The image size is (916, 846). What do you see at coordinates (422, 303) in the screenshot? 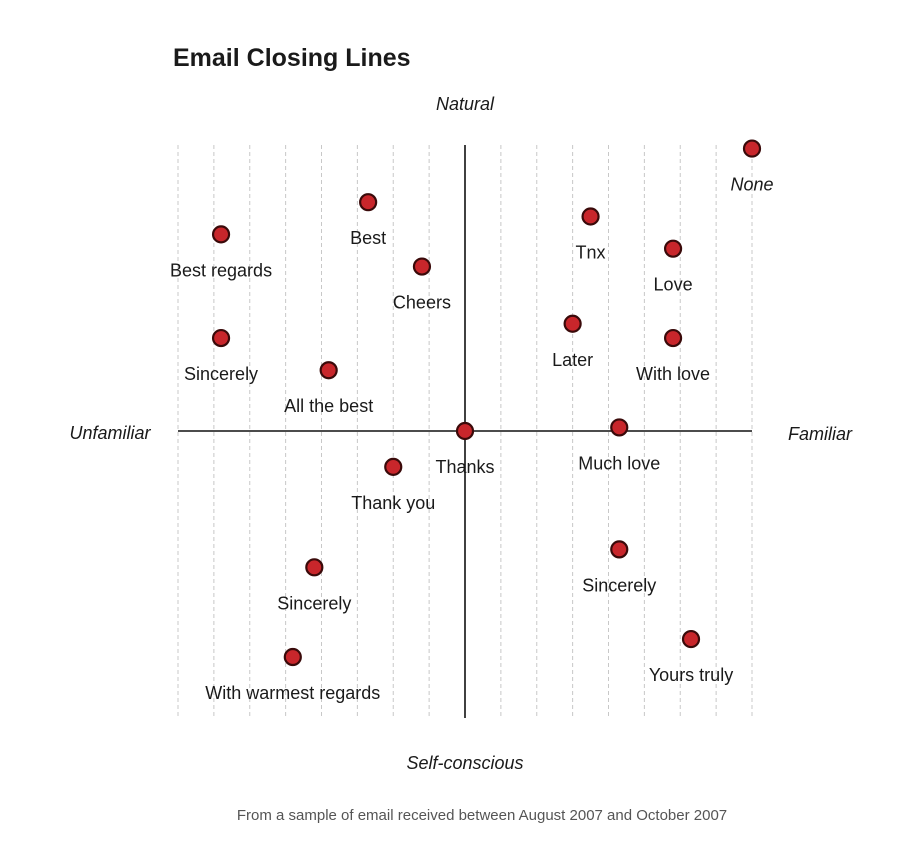
I see `data-point-label: Cheers` at bounding box center [422, 303].